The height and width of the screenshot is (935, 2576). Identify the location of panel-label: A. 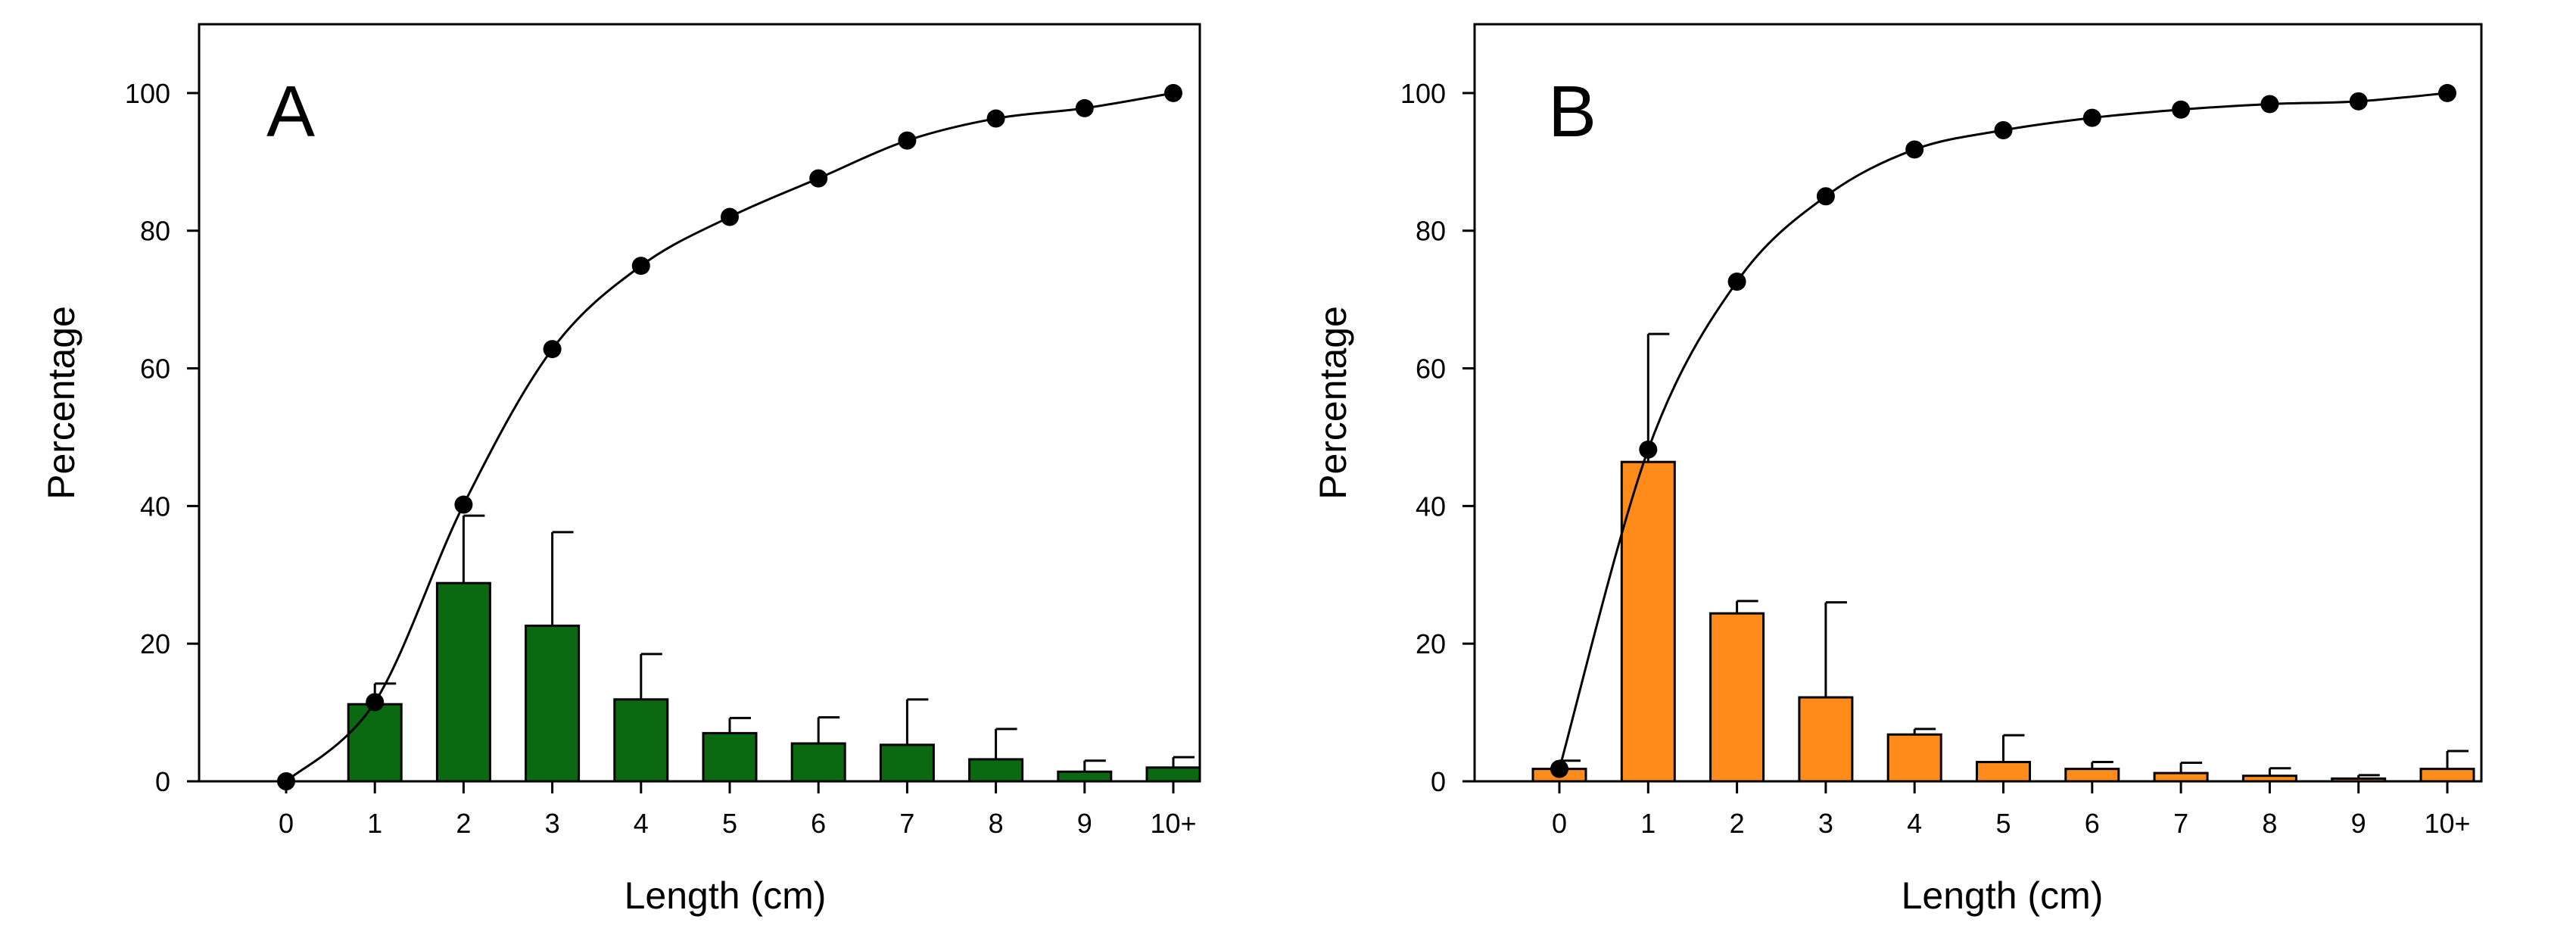
(290, 112).